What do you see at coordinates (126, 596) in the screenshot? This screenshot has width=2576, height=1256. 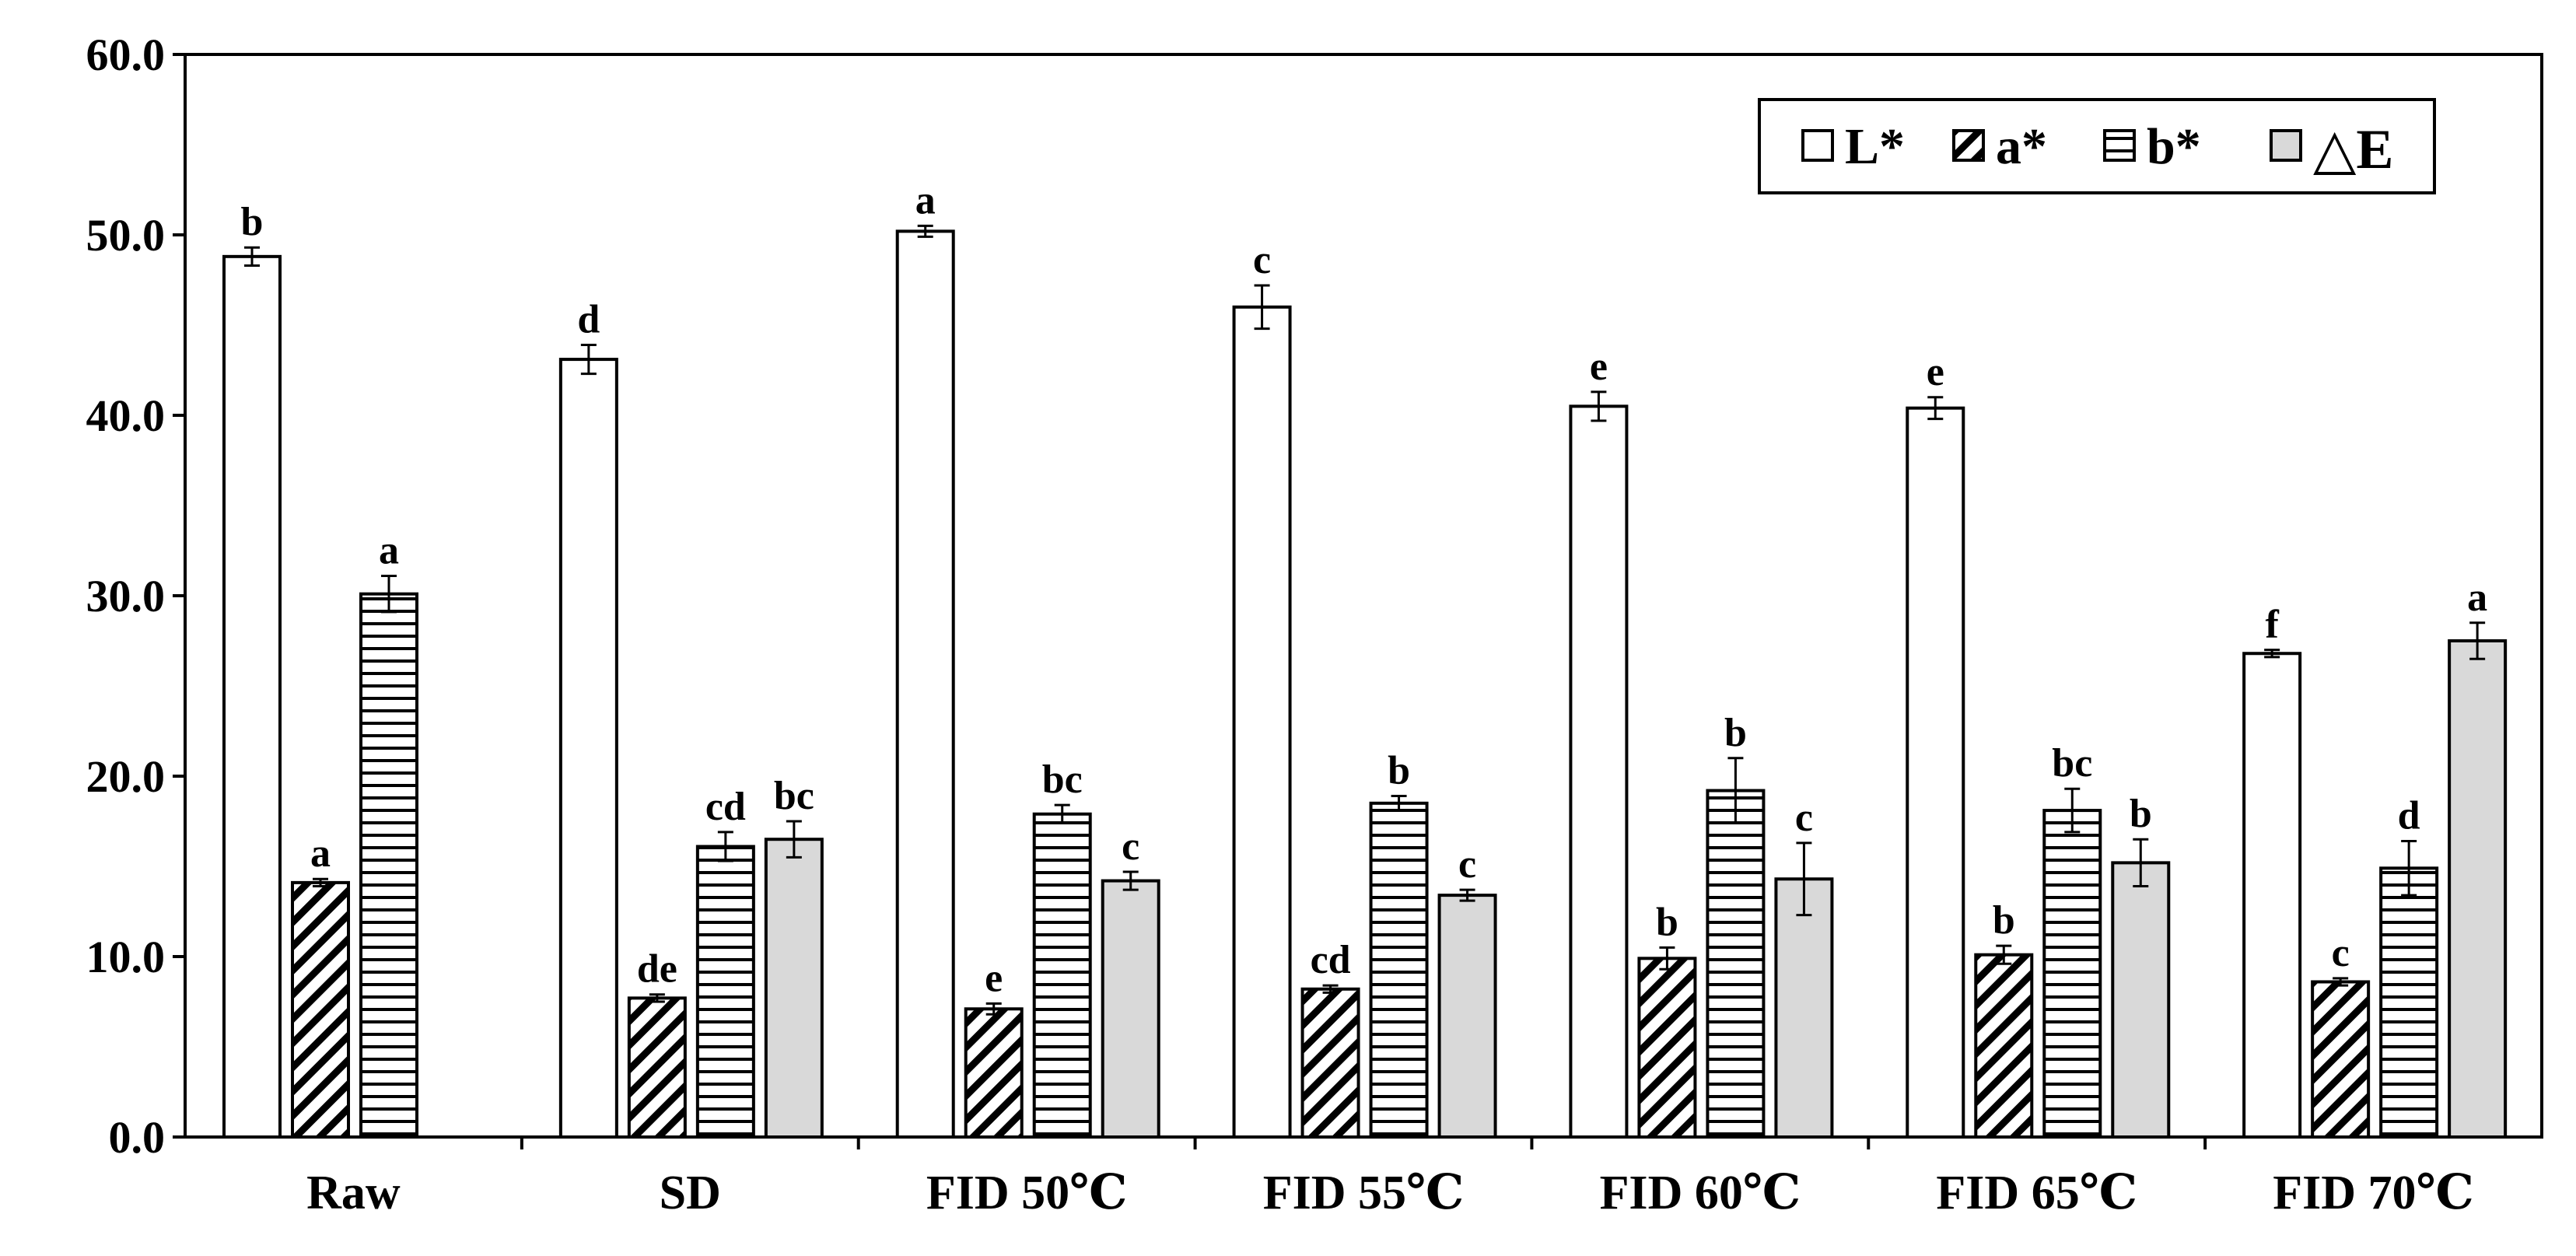 I see `y-tick-label: 30.0` at bounding box center [126, 596].